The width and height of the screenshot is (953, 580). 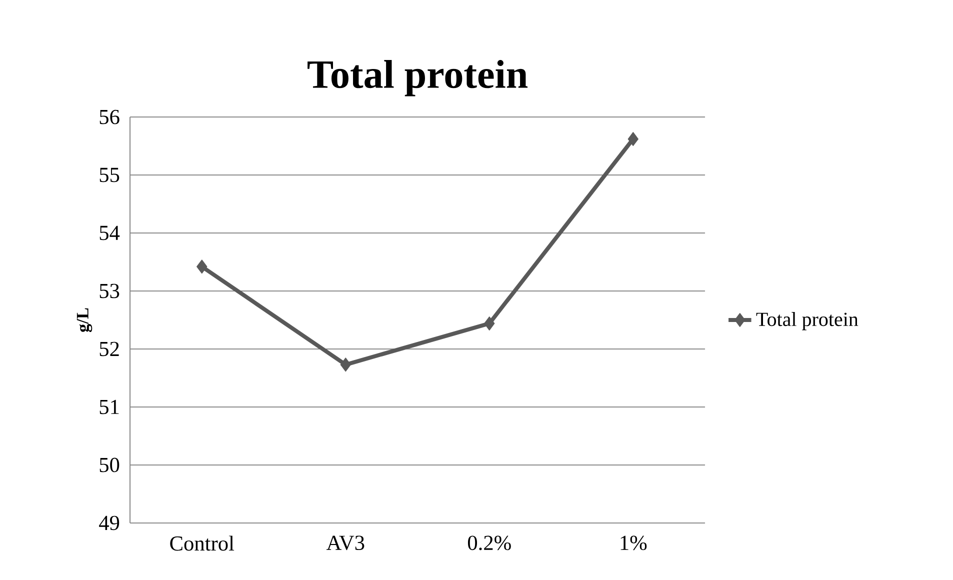 What do you see at coordinates (110, 291) in the screenshot?
I see `y-tick-label: 53` at bounding box center [110, 291].